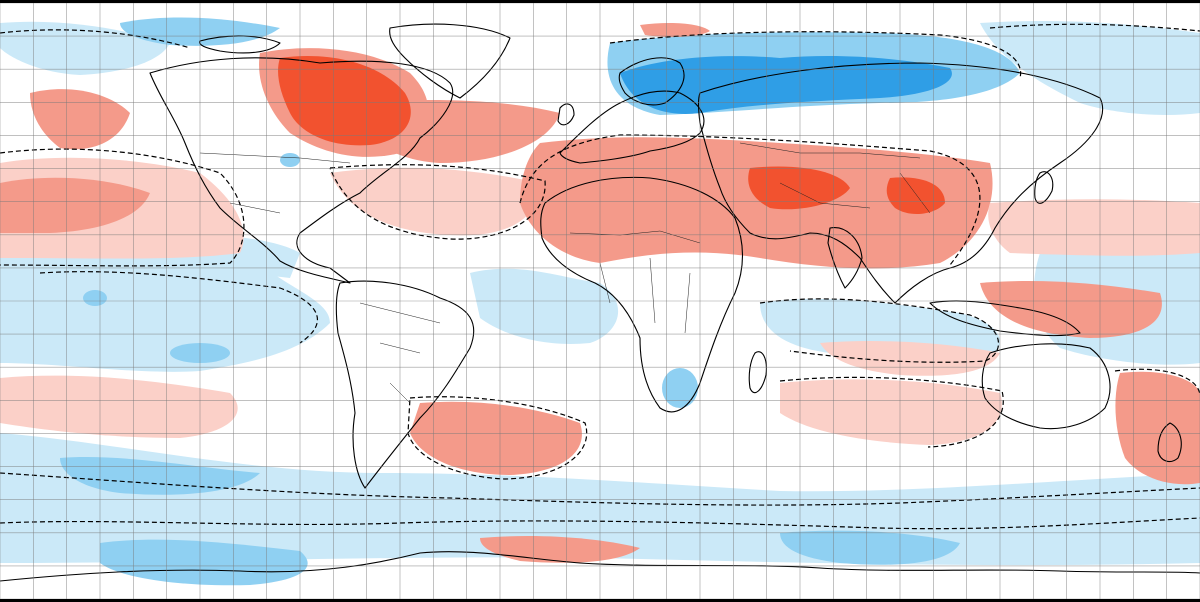 The image size is (1200, 602). I want to click on contour-npac, so click(122, 207).